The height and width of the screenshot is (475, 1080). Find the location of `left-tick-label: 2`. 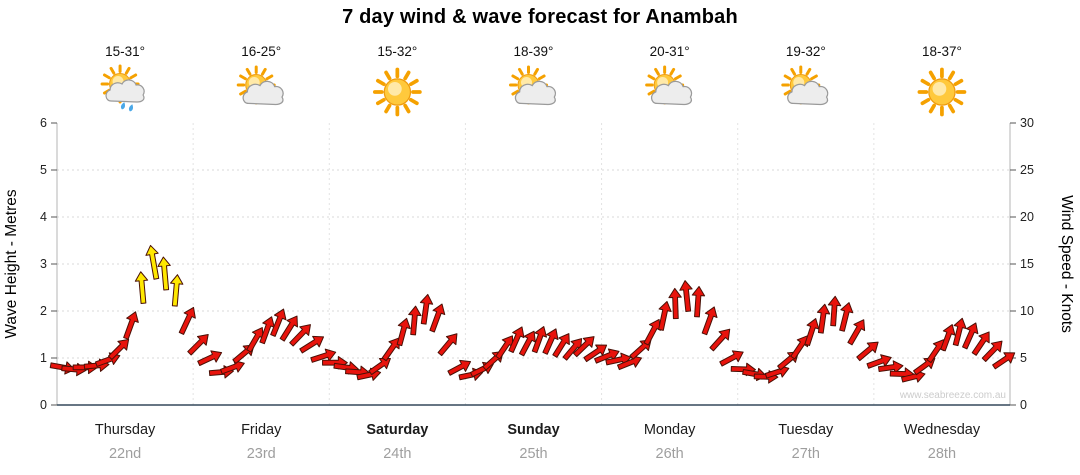

left-tick-label: 2 is located at coordinates (43, 311).